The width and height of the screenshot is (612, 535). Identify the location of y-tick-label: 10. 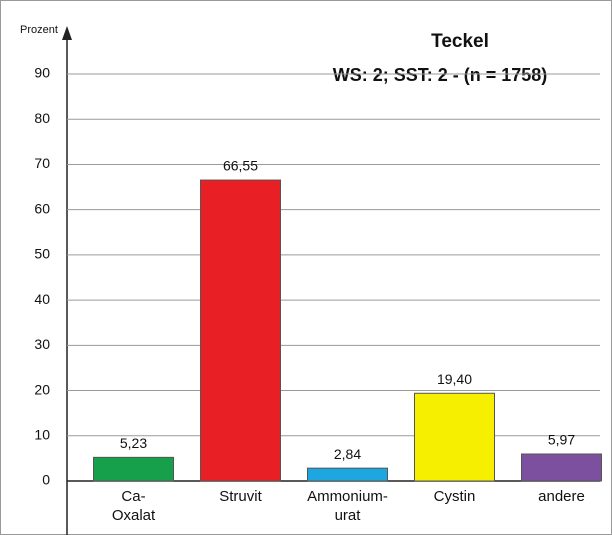
(42, 434).